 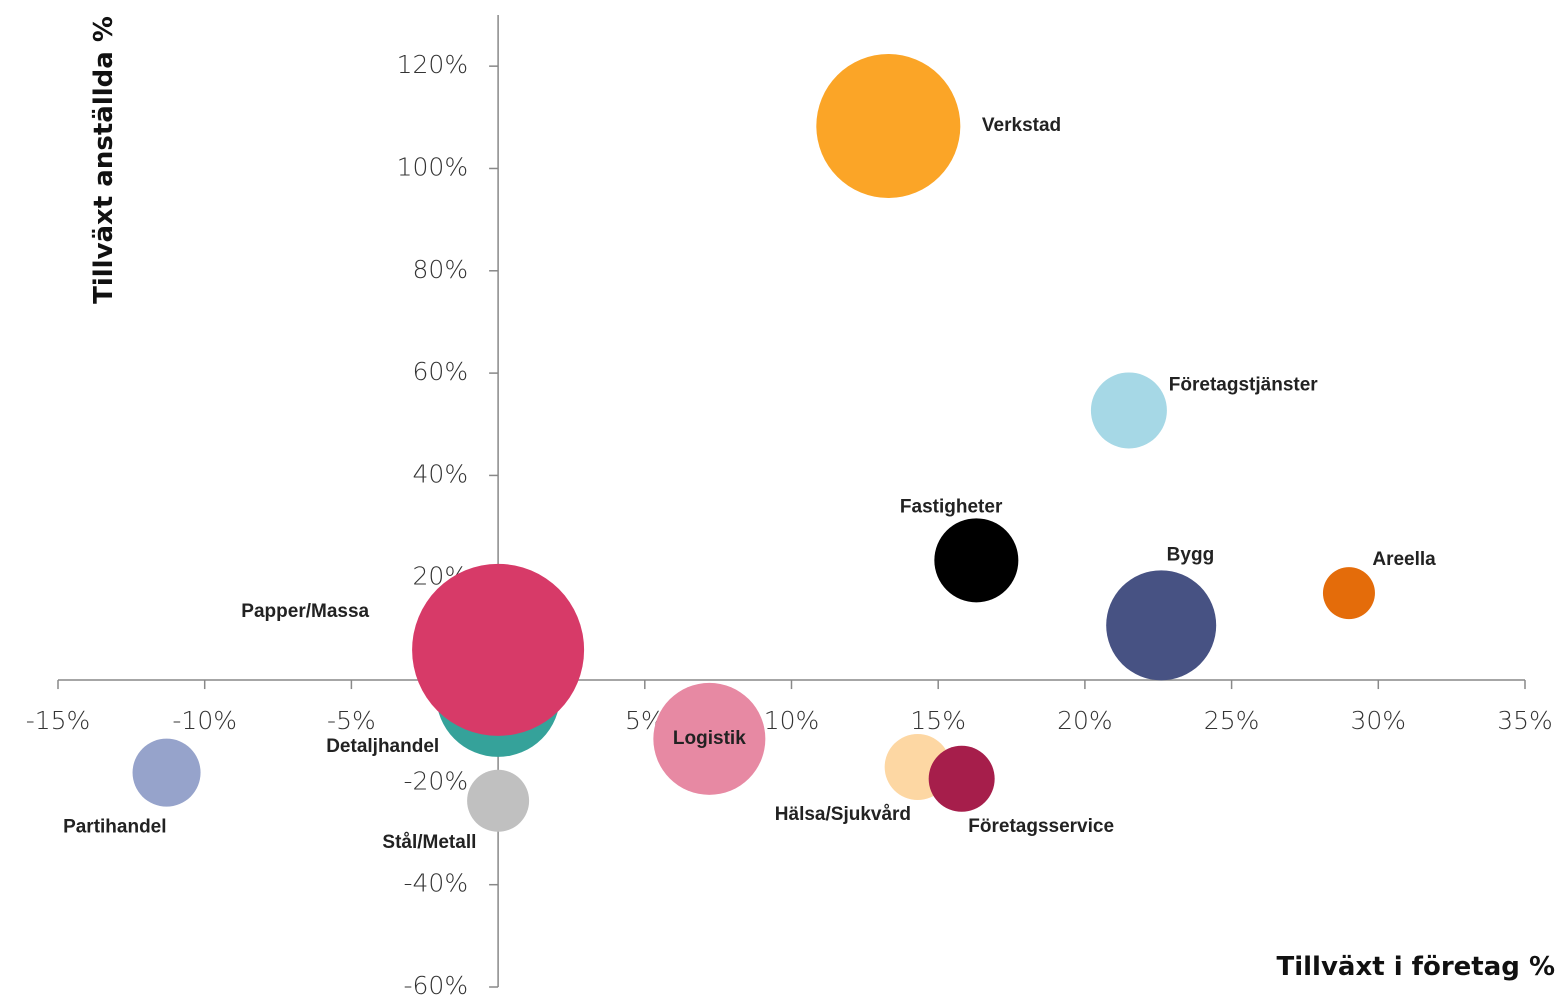 I want to click on y-tick-label: 60%, so click(x=441, y=371).